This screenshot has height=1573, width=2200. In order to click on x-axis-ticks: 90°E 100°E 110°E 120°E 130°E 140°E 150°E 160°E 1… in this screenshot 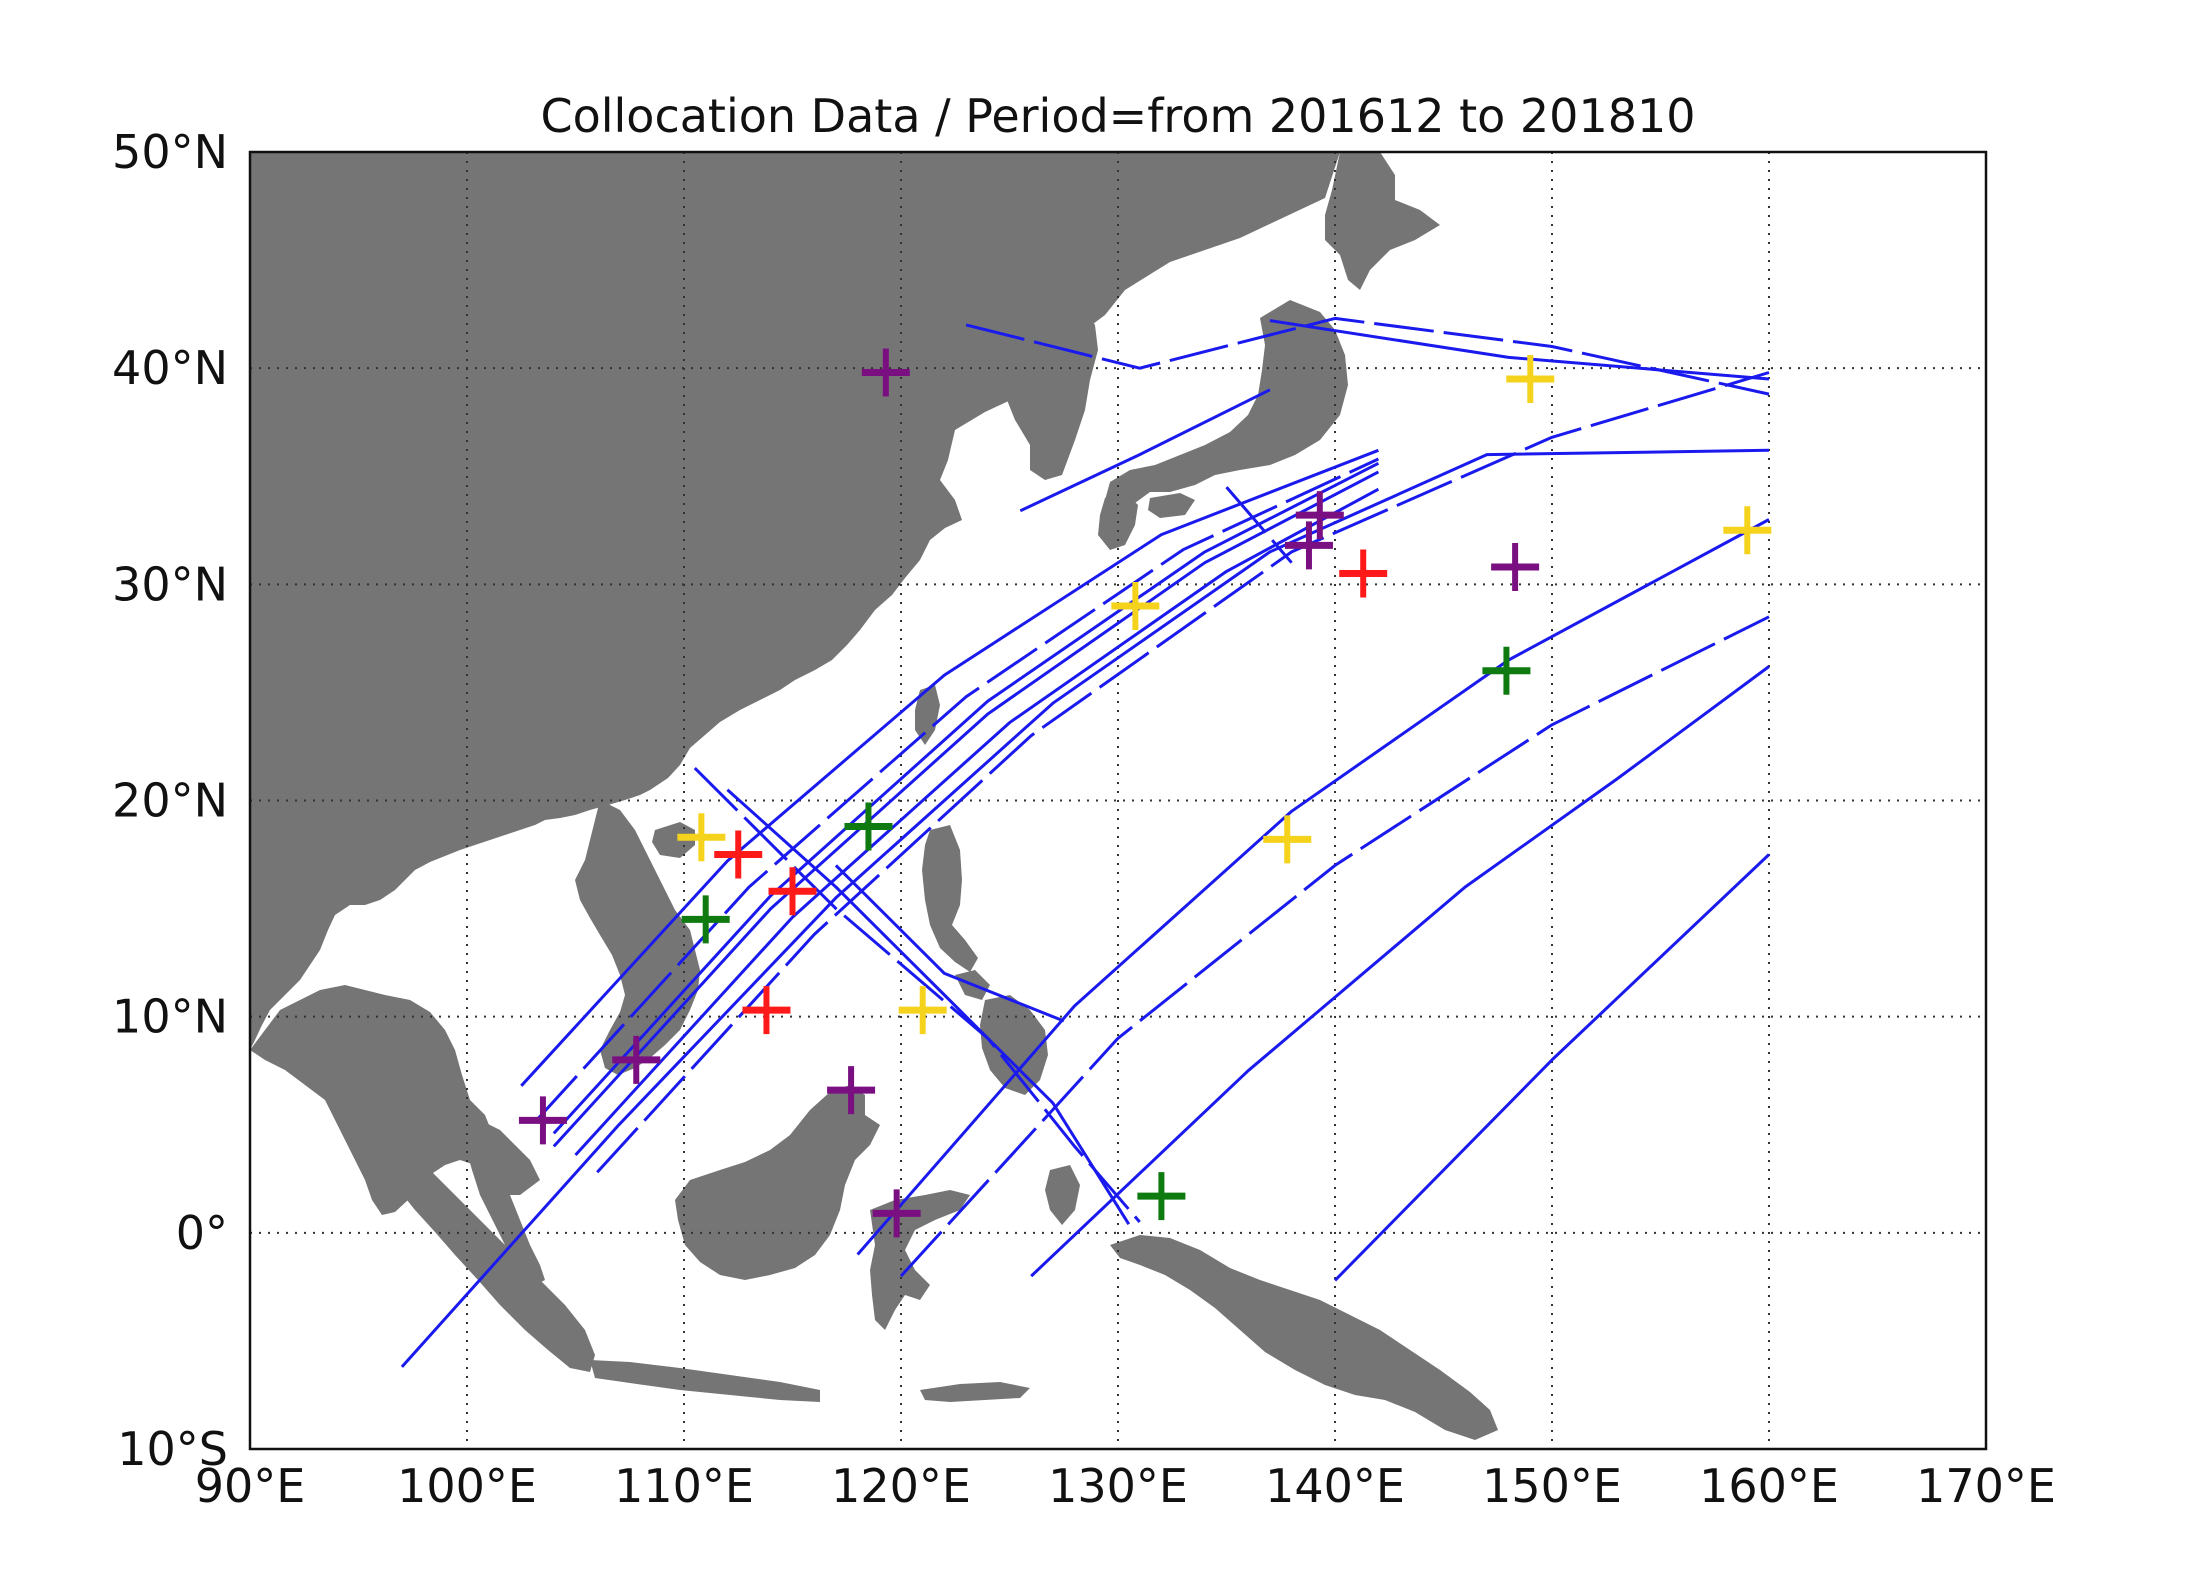, I will do `click(1125, 1486)`.